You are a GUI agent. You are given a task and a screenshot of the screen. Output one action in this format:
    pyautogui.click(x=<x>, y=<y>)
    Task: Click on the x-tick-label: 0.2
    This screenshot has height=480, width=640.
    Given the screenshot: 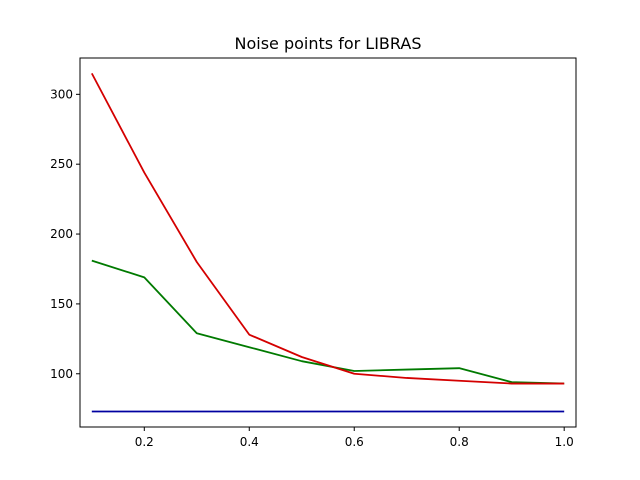 What is the action you would take?
    pyautogui.click(x=144, y=442)
    